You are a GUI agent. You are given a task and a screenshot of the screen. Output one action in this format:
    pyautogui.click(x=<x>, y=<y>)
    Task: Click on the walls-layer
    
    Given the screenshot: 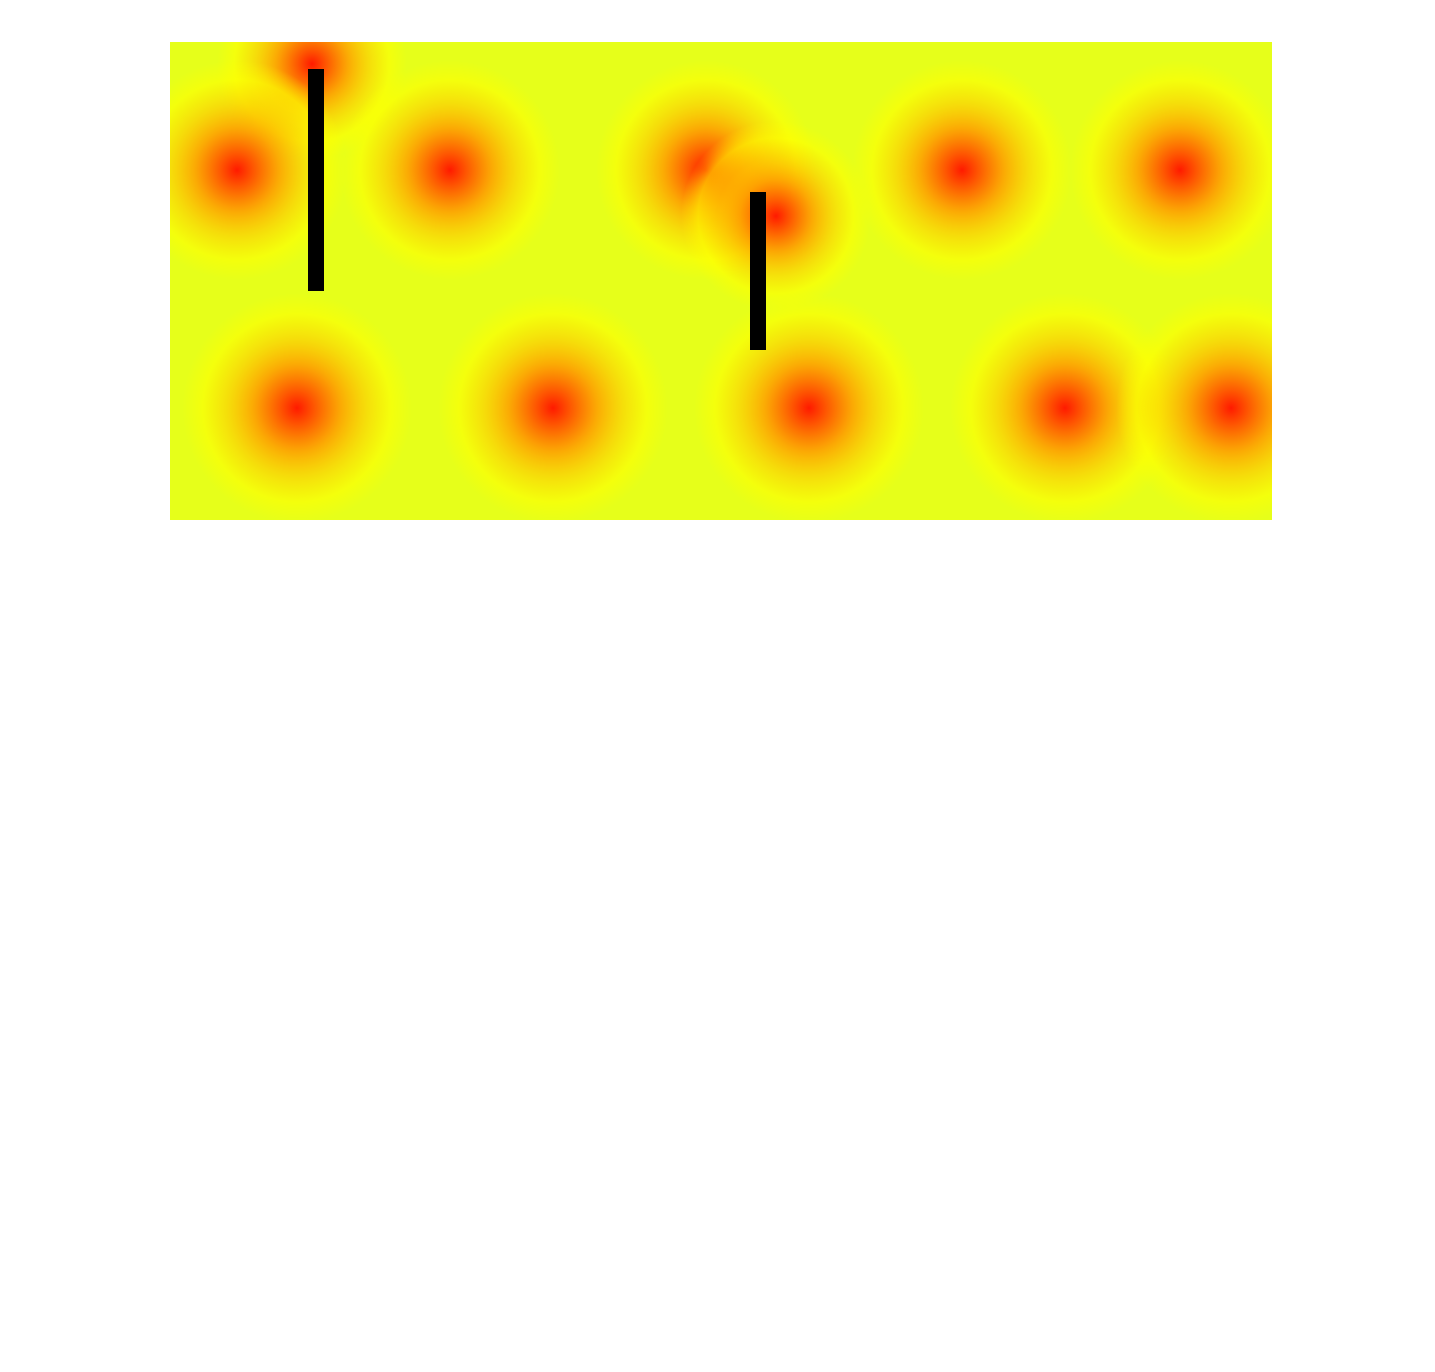 What is the action you would take?
    pyautogui.click(x=537, y=209)
    